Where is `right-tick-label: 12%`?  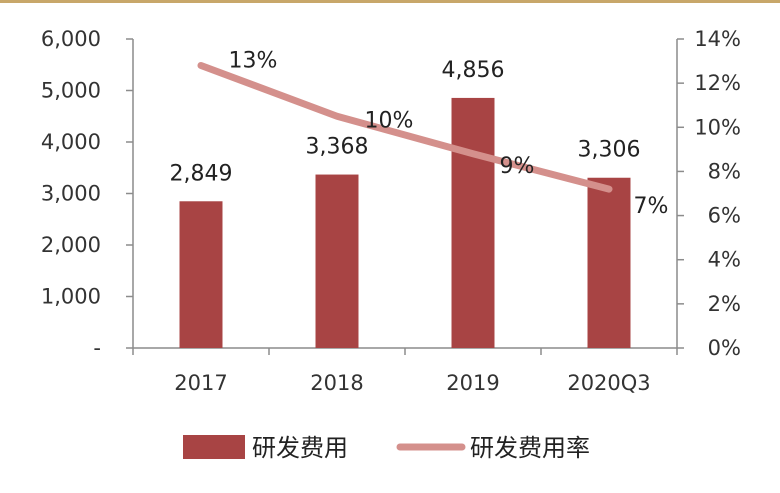
right-tick-label: 12% is located at coordinates (717, 83).